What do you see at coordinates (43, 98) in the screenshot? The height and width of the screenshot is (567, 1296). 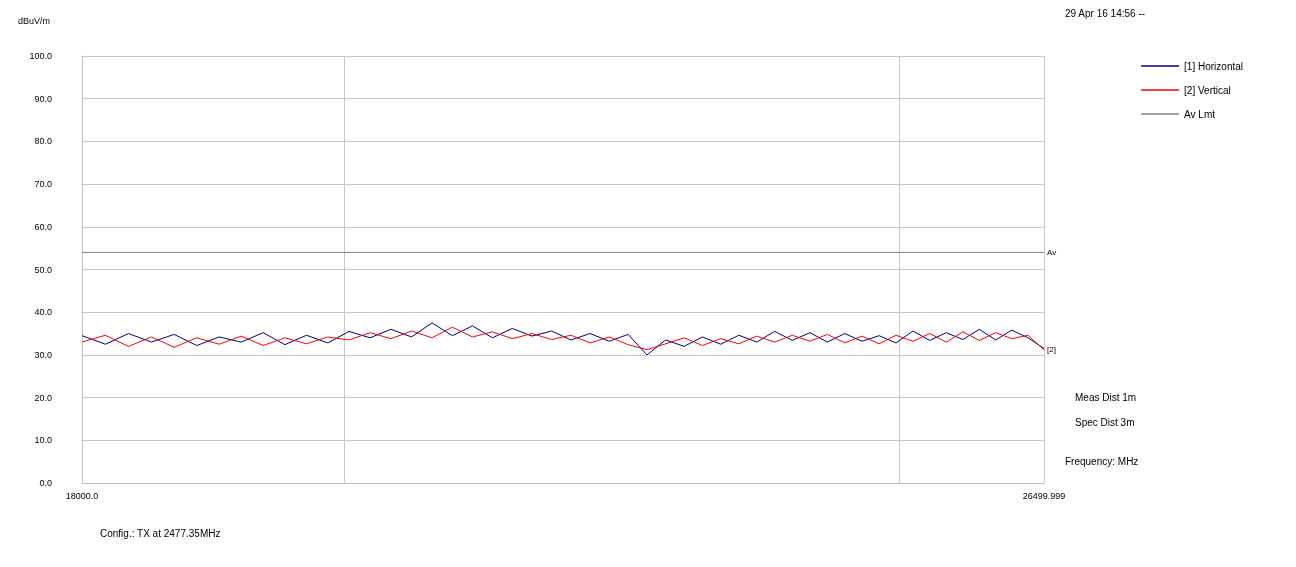 I see `y-tick-label: 90.0` at bounding box center [43, 98].